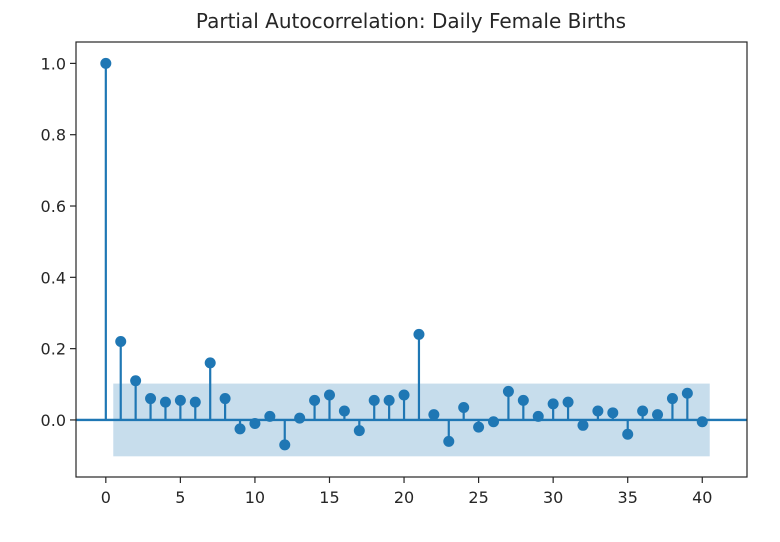  I want to click on y-tick-label: 0.8, so click(53, 135).